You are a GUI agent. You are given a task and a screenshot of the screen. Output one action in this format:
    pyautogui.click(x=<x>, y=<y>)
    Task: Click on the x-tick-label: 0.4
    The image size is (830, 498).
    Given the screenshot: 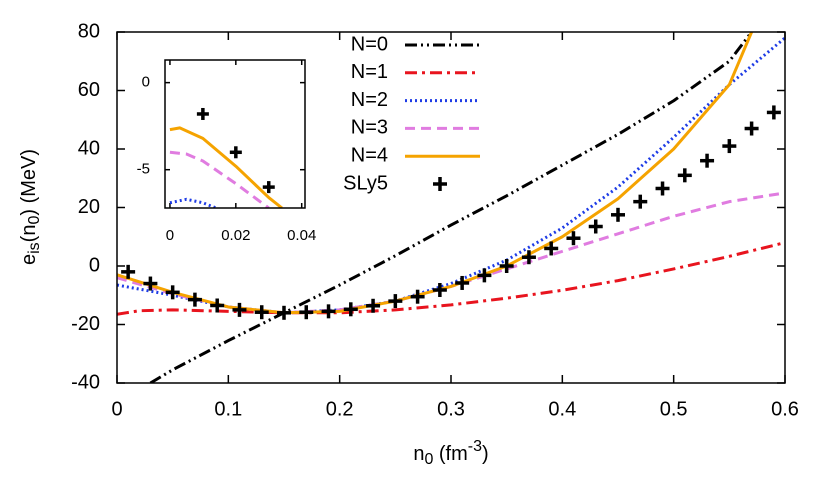 What is the action you would take?
    pyautogui.click(x=562, y=409)
    